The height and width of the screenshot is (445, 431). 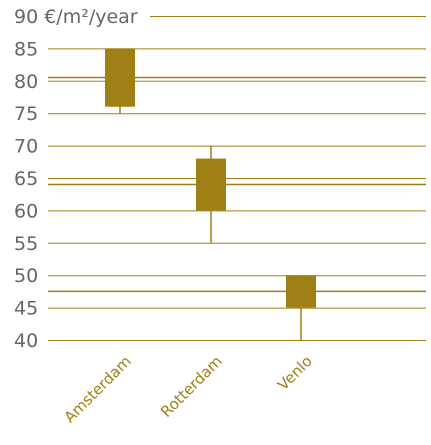 I want to click on y-tick-label-75: 75, so click(x=26, y=114).